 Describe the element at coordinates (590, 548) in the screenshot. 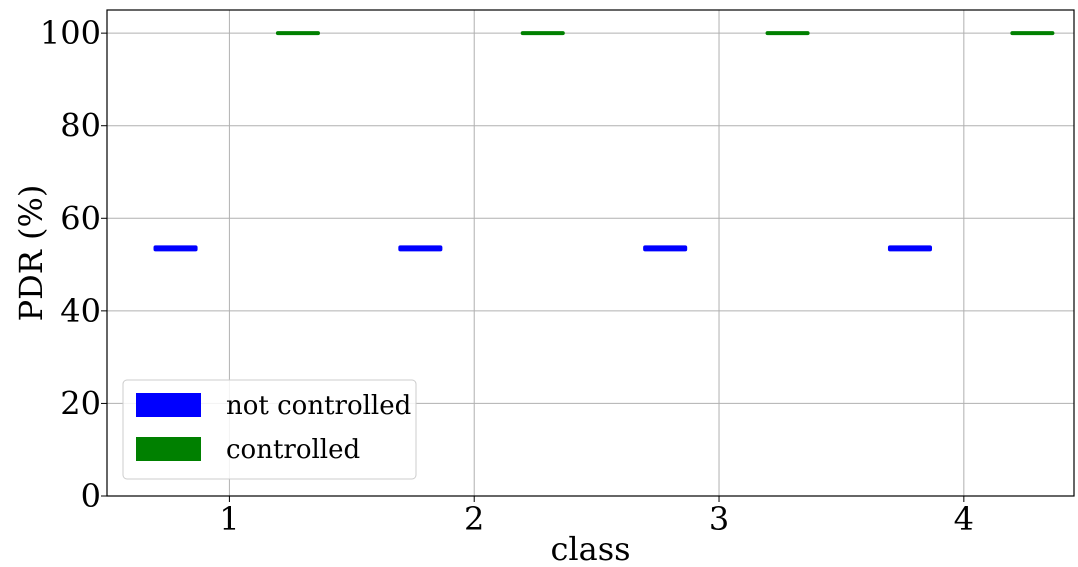

I see `x-axis-label: class` at that location.